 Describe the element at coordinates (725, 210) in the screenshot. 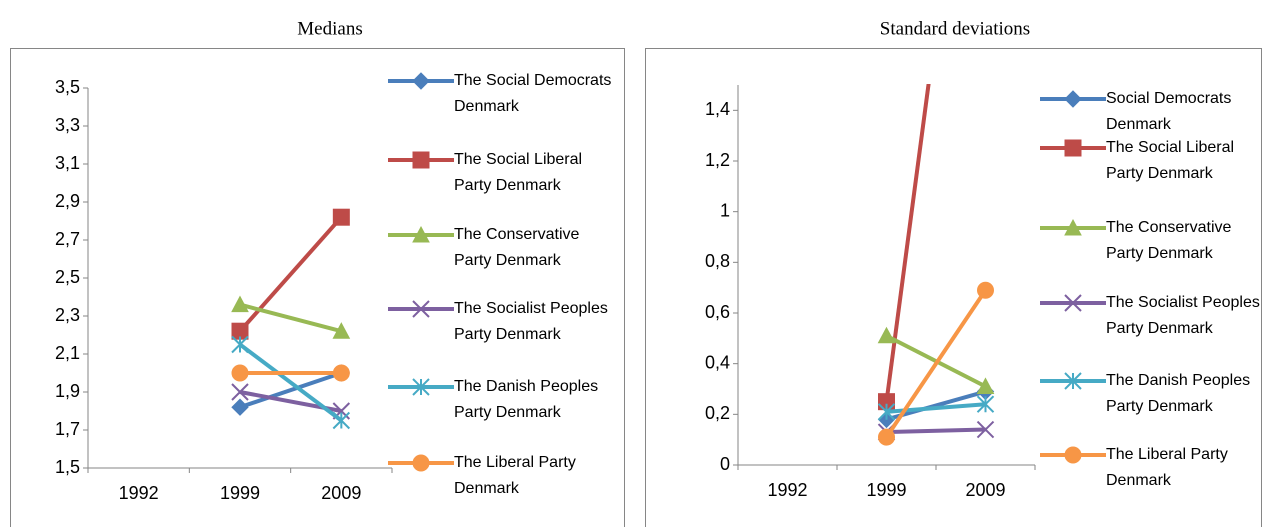

I see `y-tick-label: 1` at that location.